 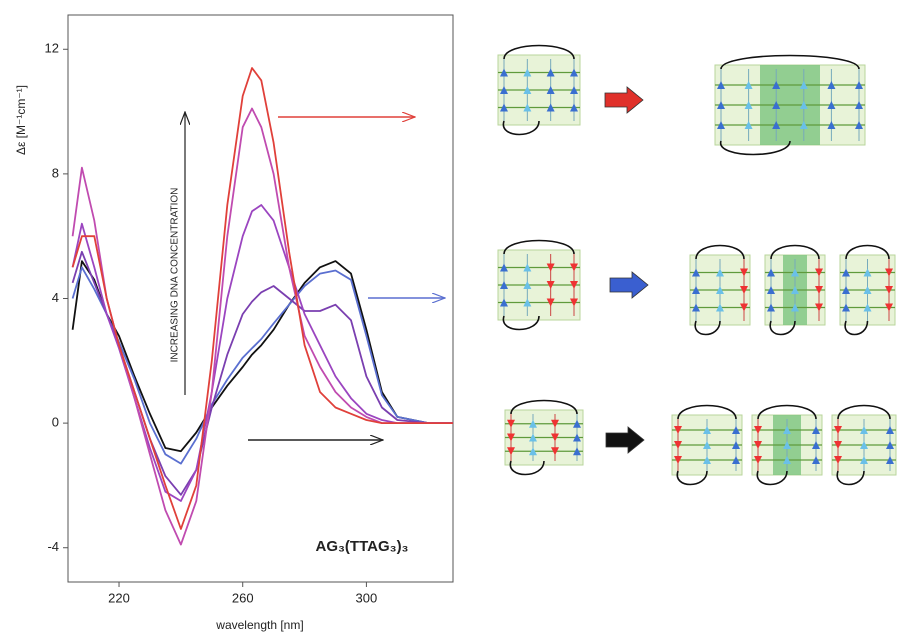 What do you see at coordinates (367, 597) in the screenshot?
I see `x-tick-label: 300` at bounding box center [367, 597].